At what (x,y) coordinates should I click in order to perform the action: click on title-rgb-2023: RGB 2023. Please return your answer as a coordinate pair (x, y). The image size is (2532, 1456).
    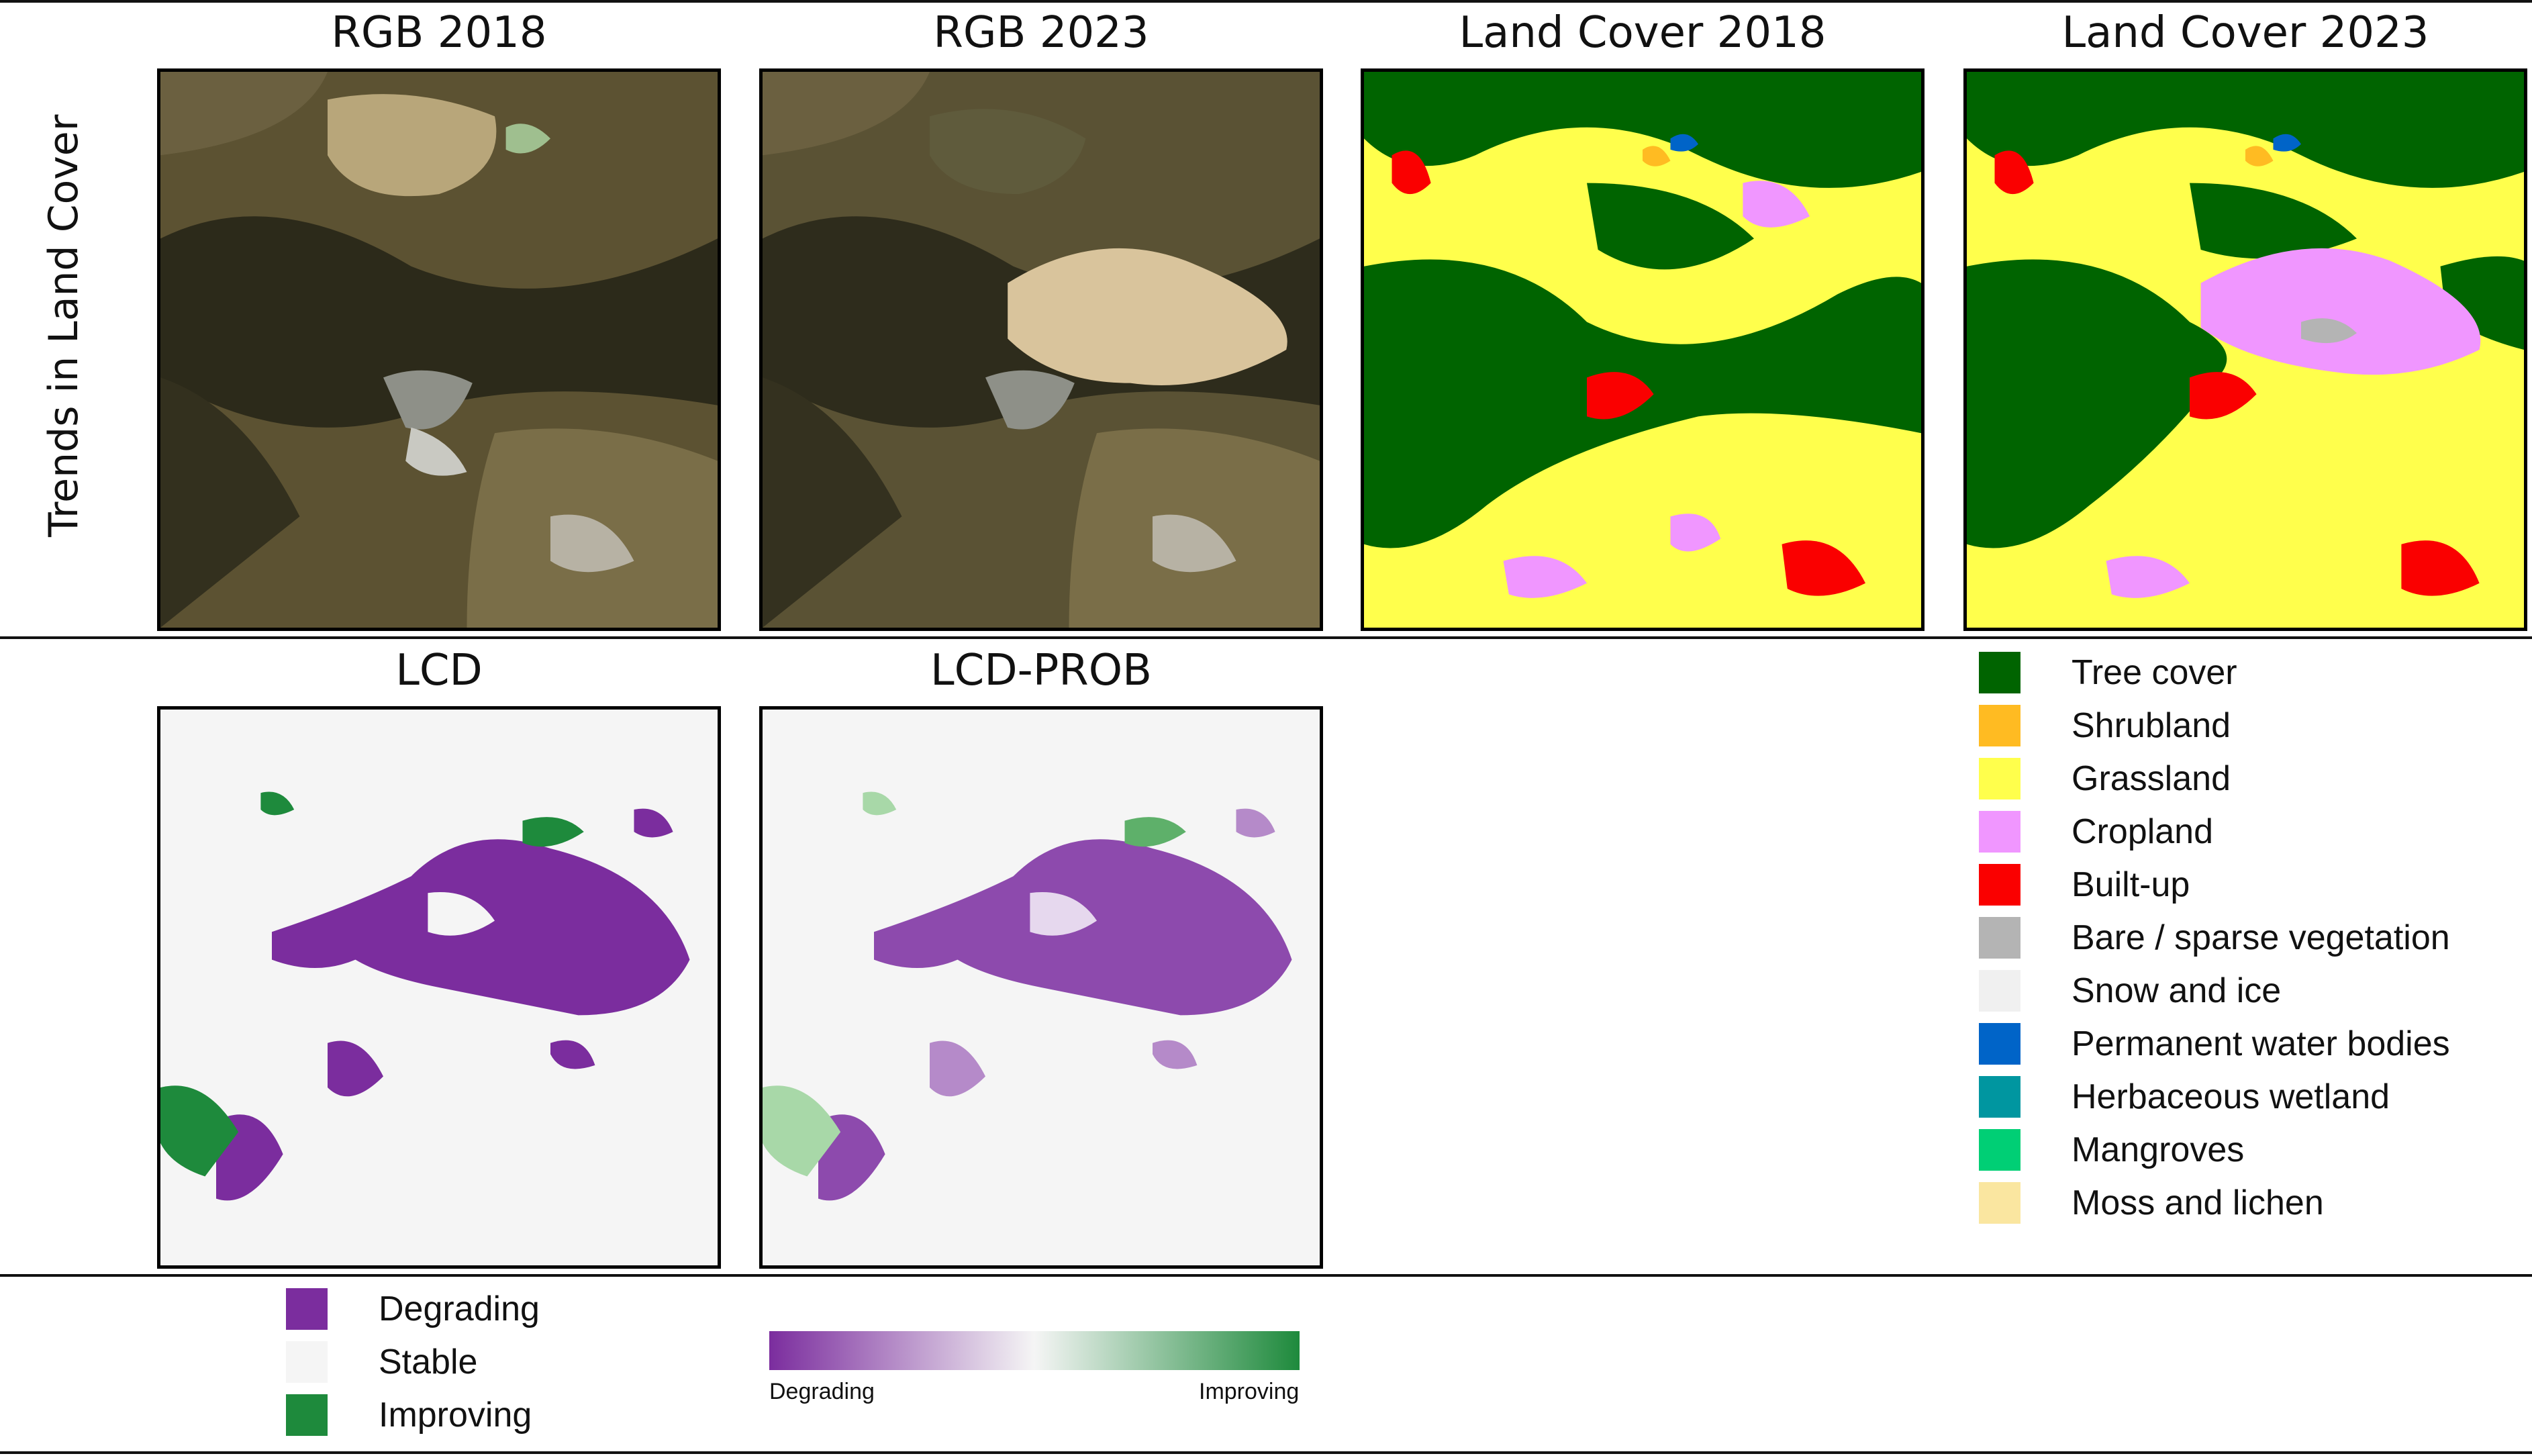
    Looking at the image, I should click on (1041, 33).